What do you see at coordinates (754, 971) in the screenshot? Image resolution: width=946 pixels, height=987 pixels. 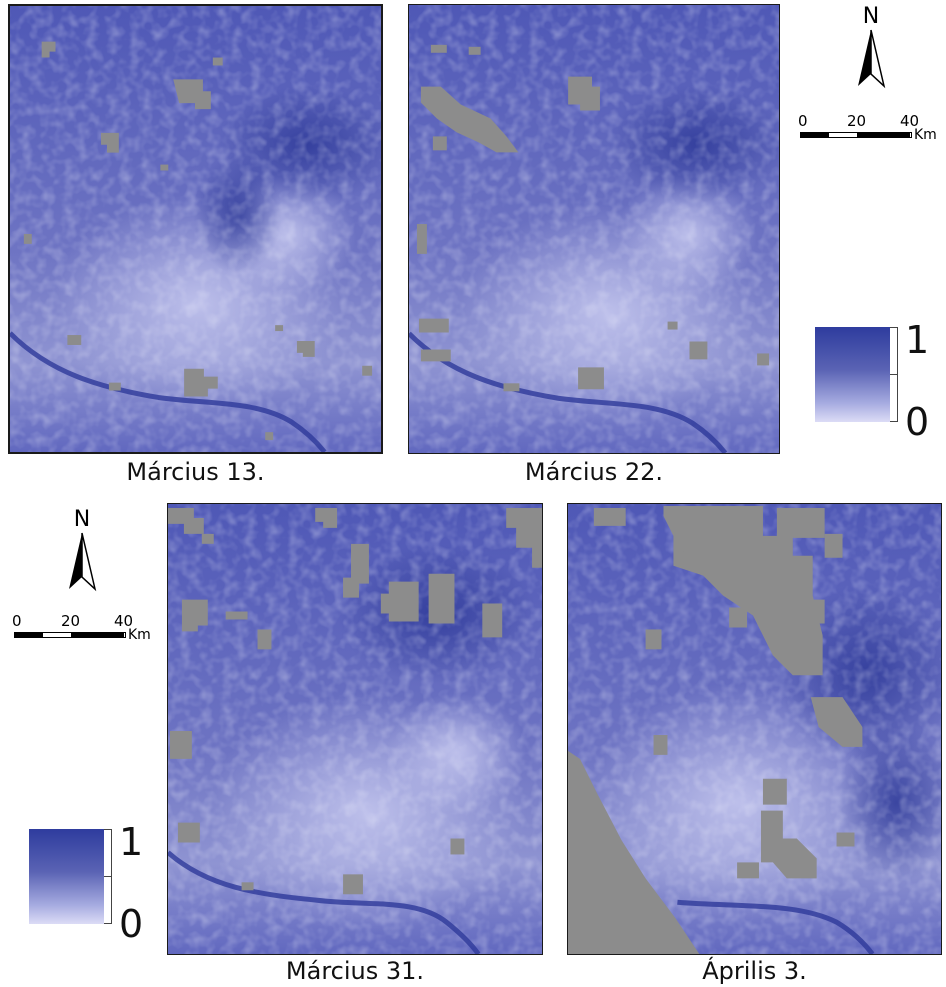 I see `panel-caption-april-3: Április 3.` at bounding box center [754, 971].